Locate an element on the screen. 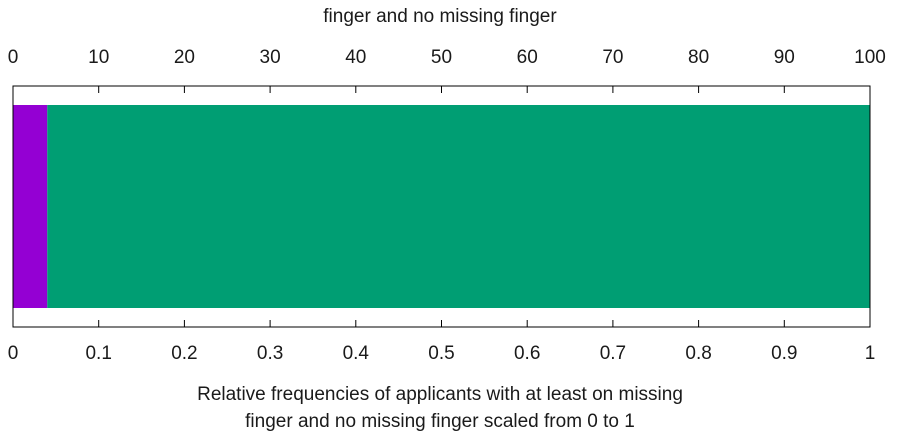  top-tick-label: 100 is located at coordinates (870, 57).